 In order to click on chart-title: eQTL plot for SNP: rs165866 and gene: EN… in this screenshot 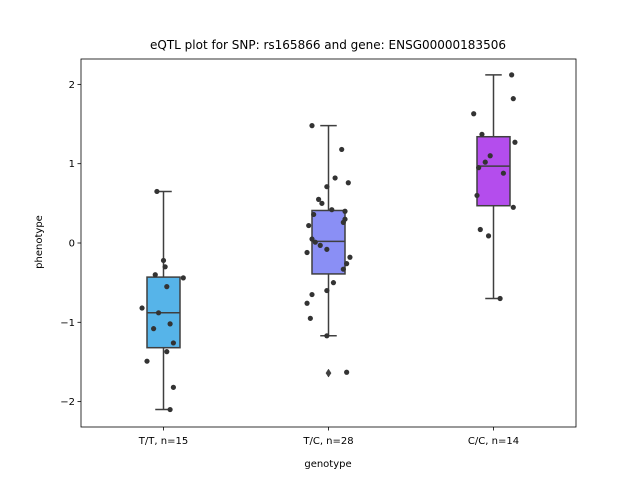, I will do `click(328, 45)`.